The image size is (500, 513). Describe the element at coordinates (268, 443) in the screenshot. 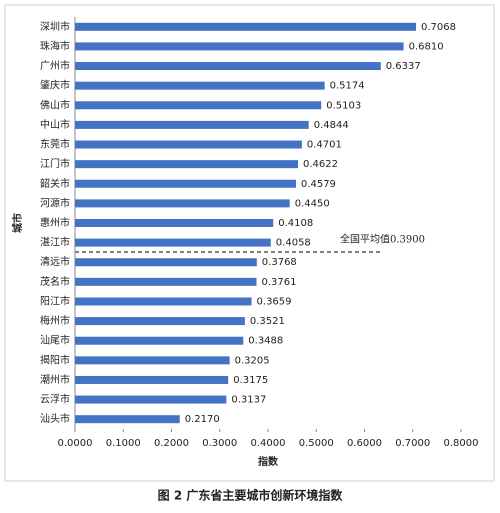

I see `x-tick-label: 0.4000` at that location.